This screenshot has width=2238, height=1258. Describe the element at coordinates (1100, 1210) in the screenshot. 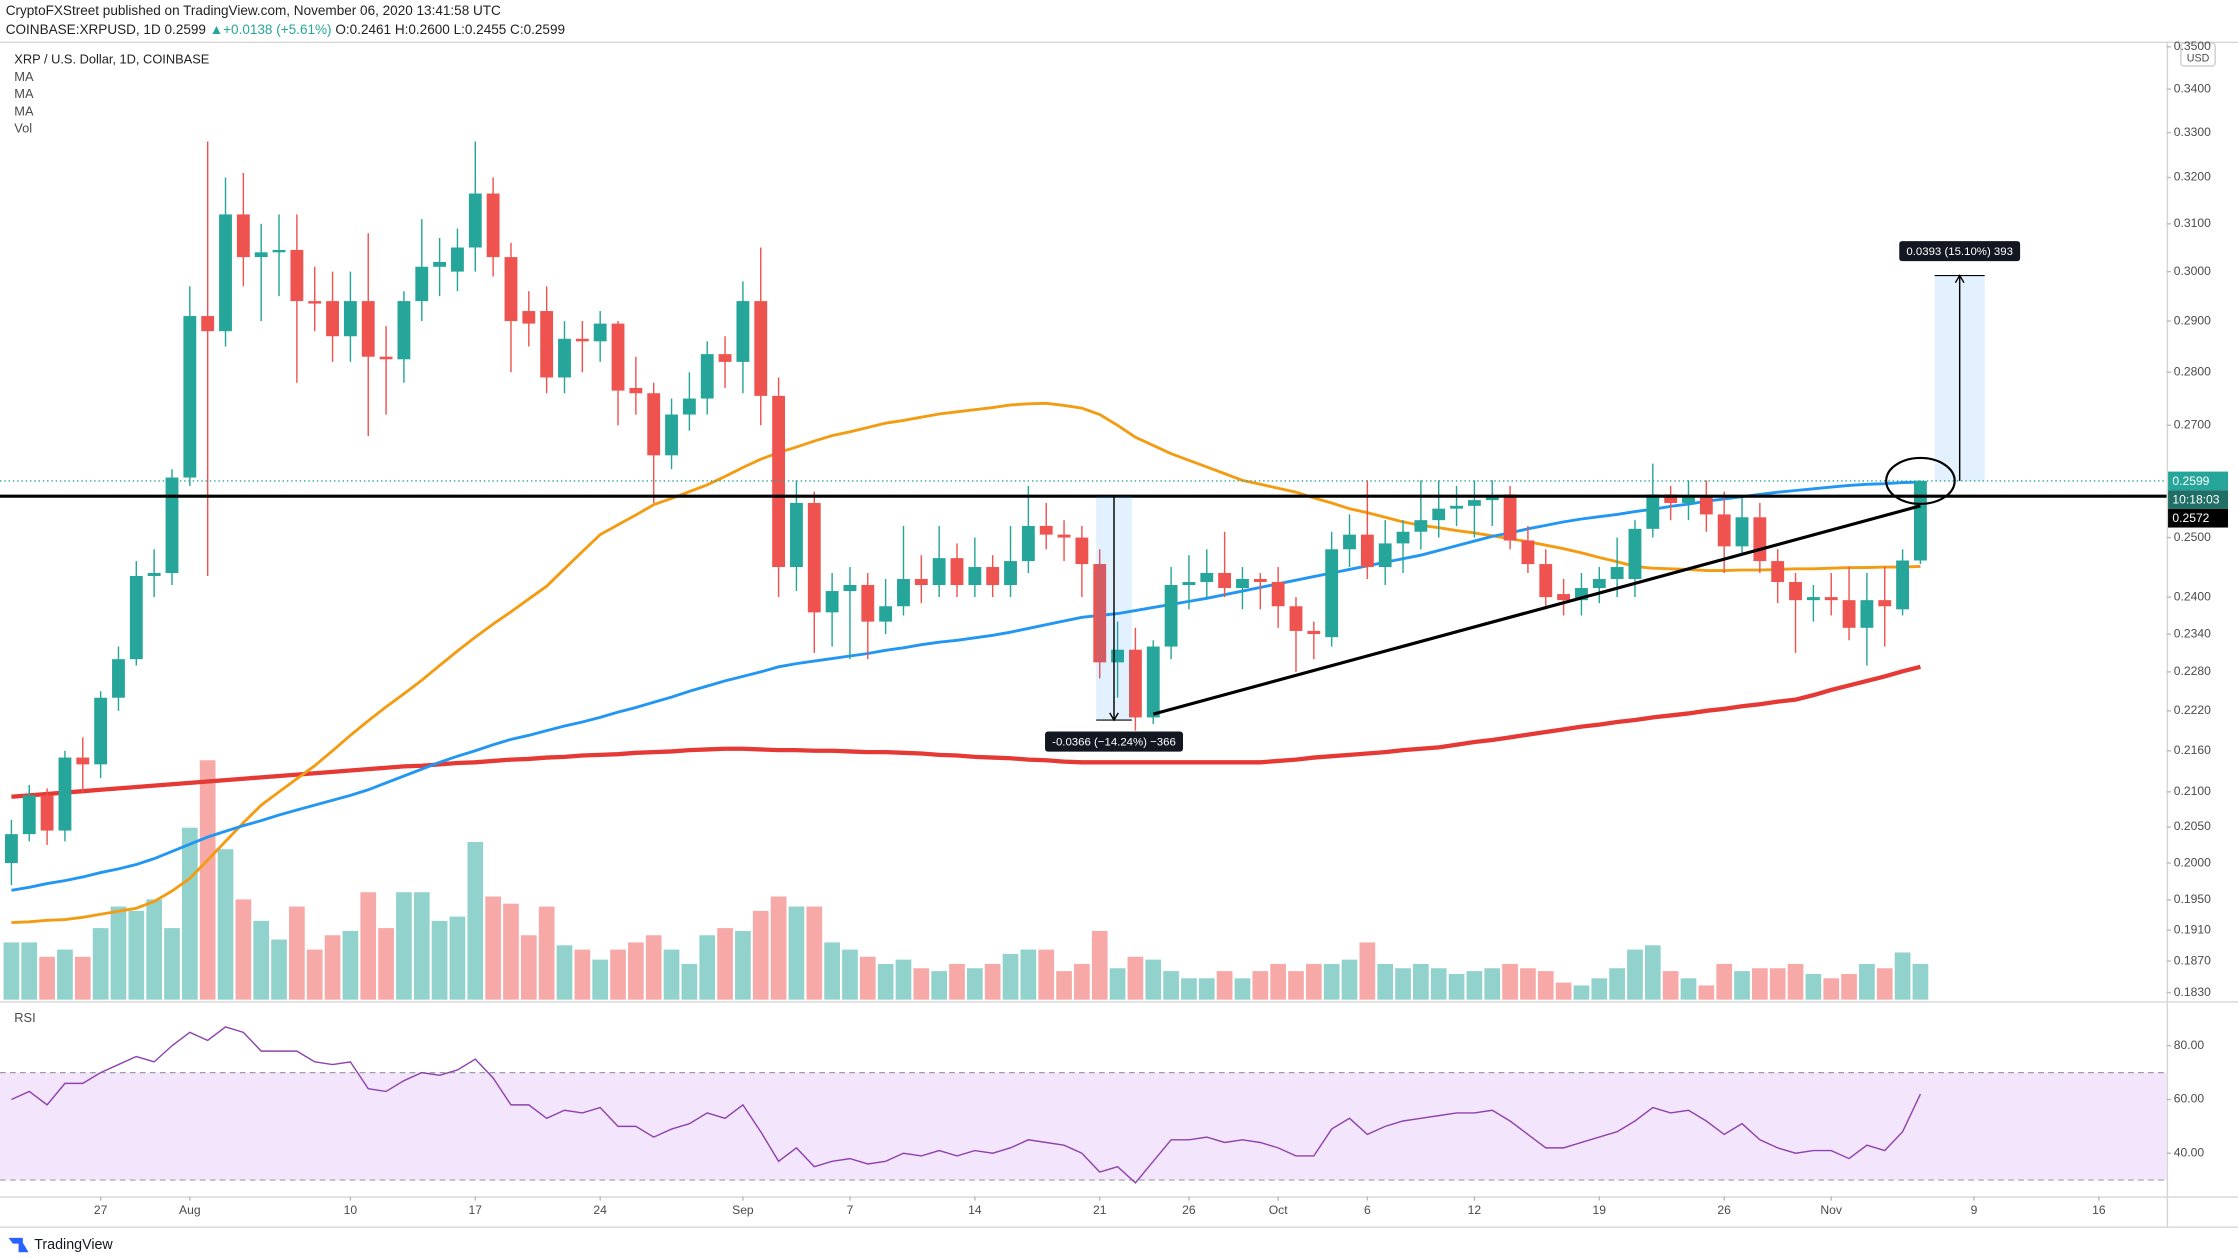

I see `x-tick-label: 21` at that location.